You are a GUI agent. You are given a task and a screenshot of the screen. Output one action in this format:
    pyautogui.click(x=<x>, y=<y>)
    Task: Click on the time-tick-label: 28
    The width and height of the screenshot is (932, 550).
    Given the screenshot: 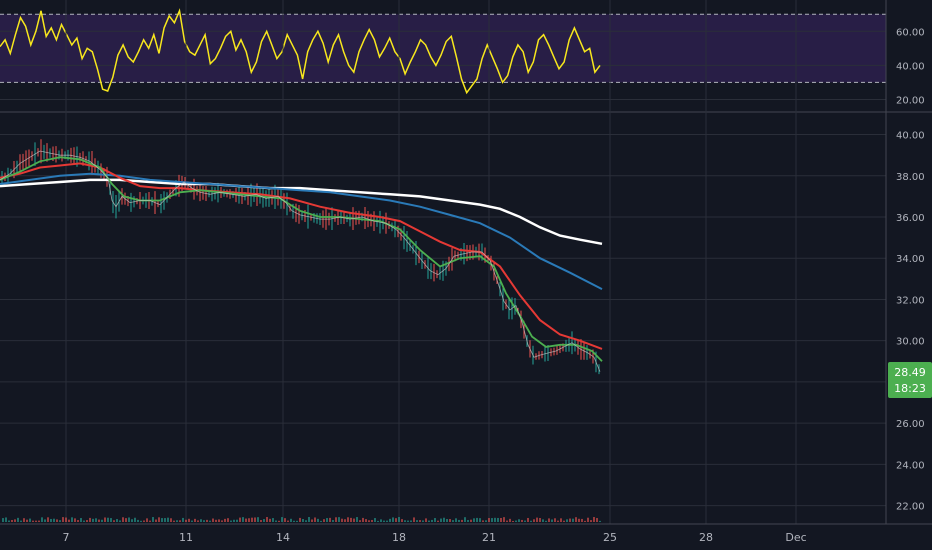 What is the action you would take?
    pyautogui.click(x=706, y=537)
    